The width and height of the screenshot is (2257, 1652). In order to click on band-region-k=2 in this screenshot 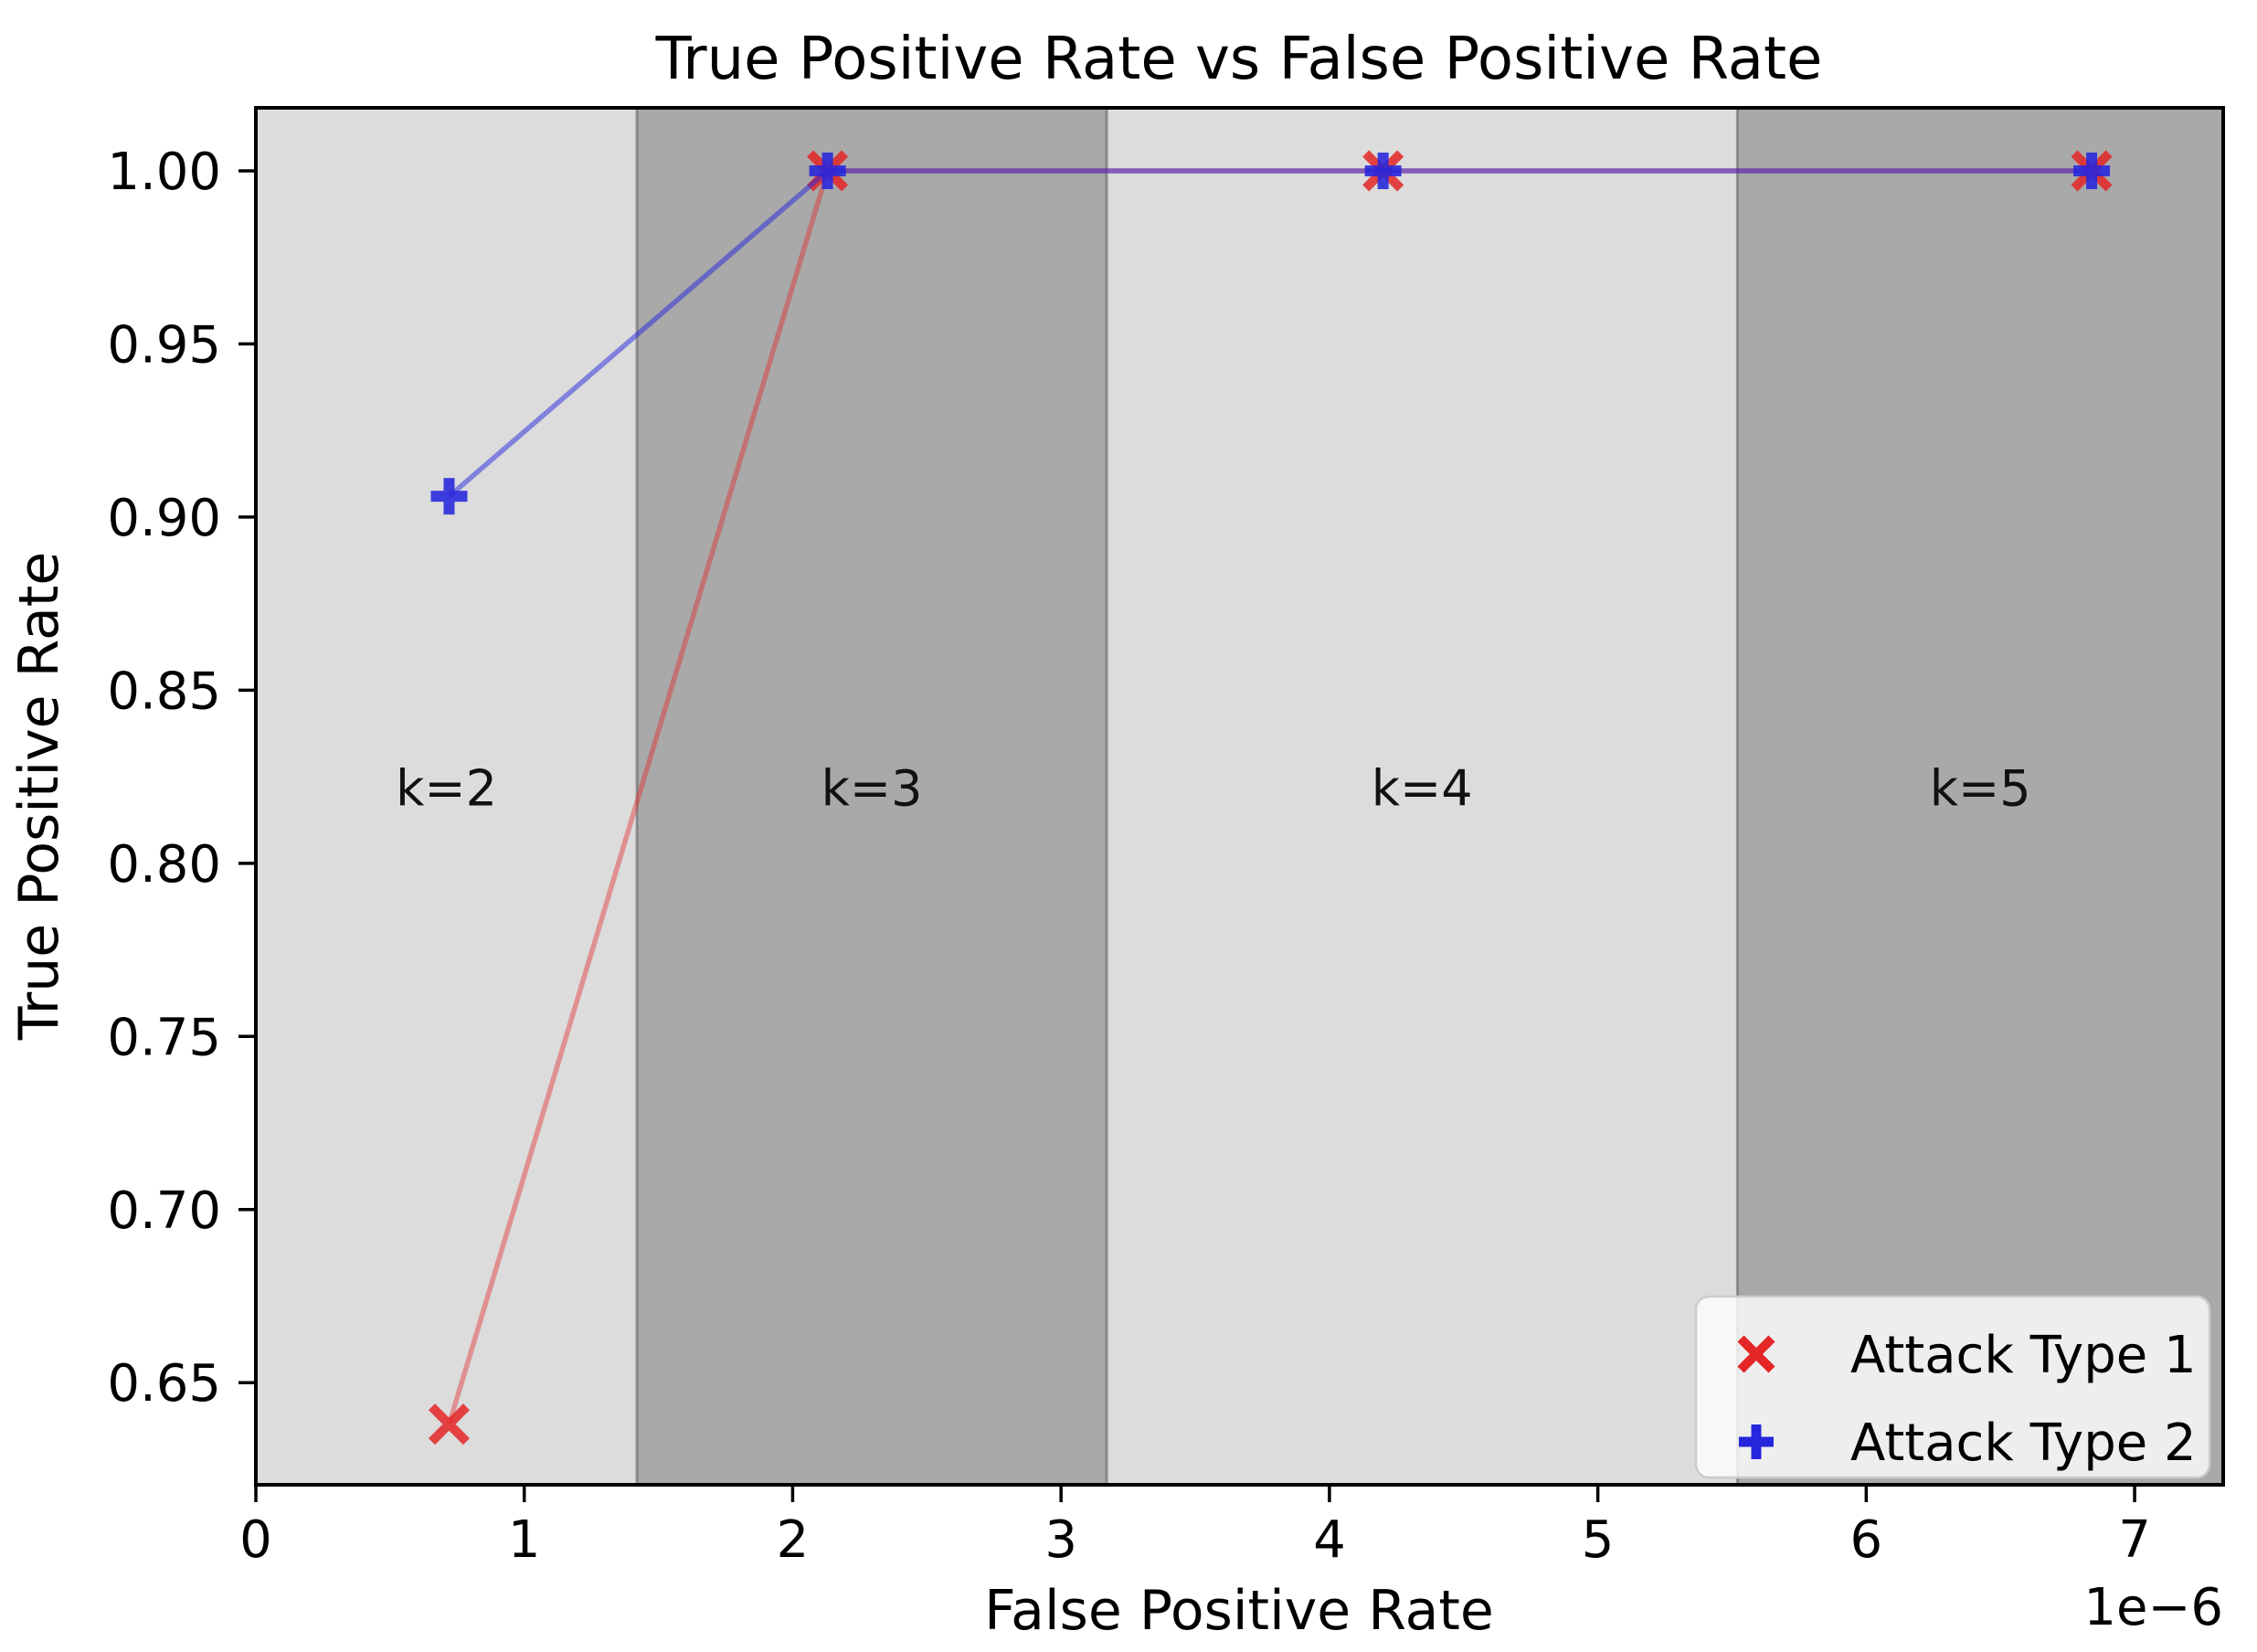, I will do `click(447, 797)`.